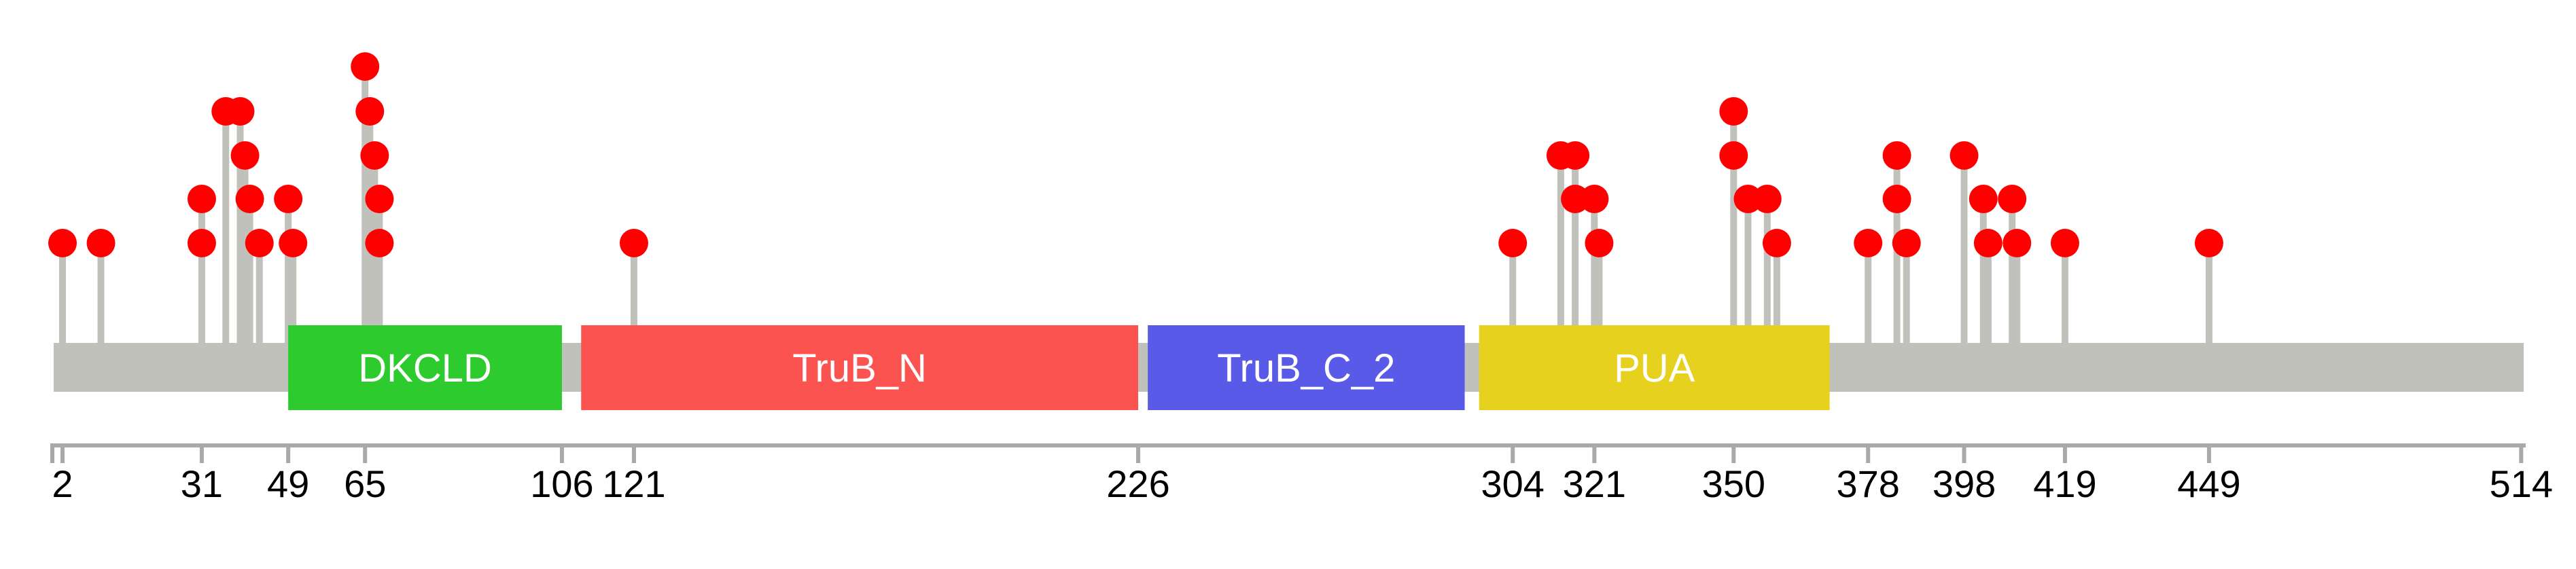 The height and width of the screenshot is (569, 2576). Describe the element at coordinates (2064, 483) in the screenshot. I see `axis-tick-label-419: 419` at that location.